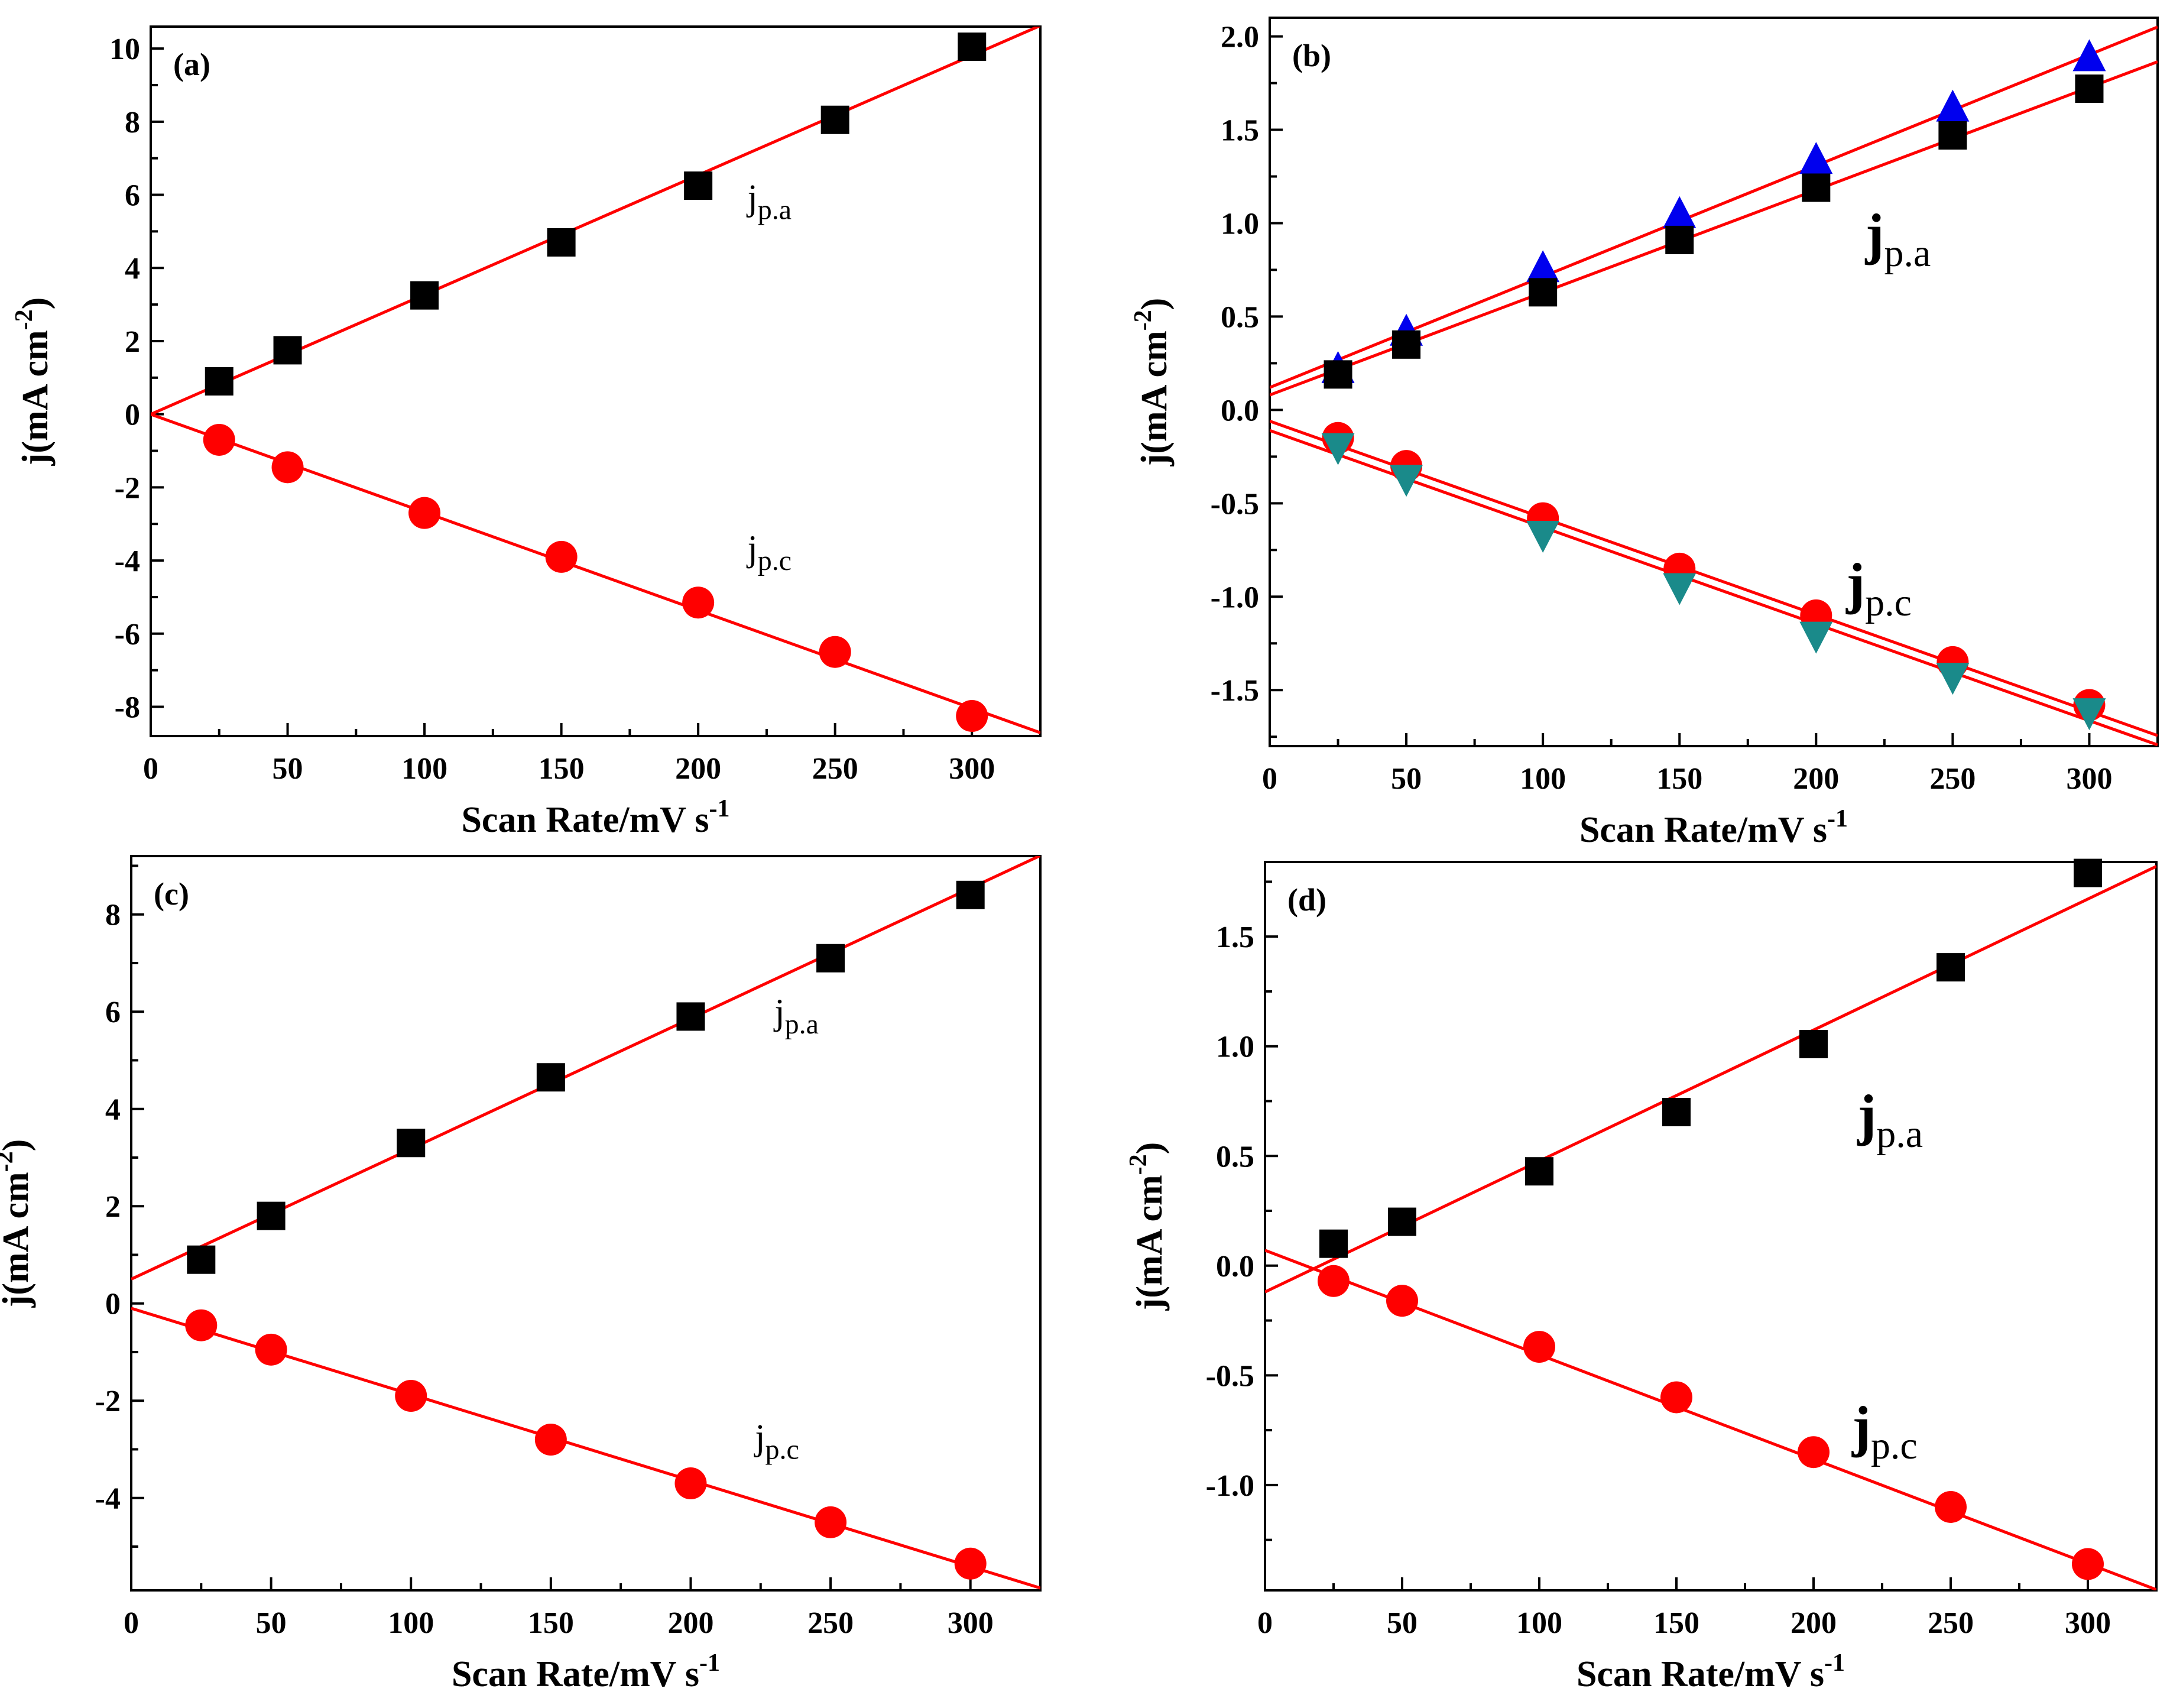 This screenshot has height=1708, width=2170. Describe the element at coordinates (1543, 537) in the screenshot. I see `data-point-s3-p2` at that location.